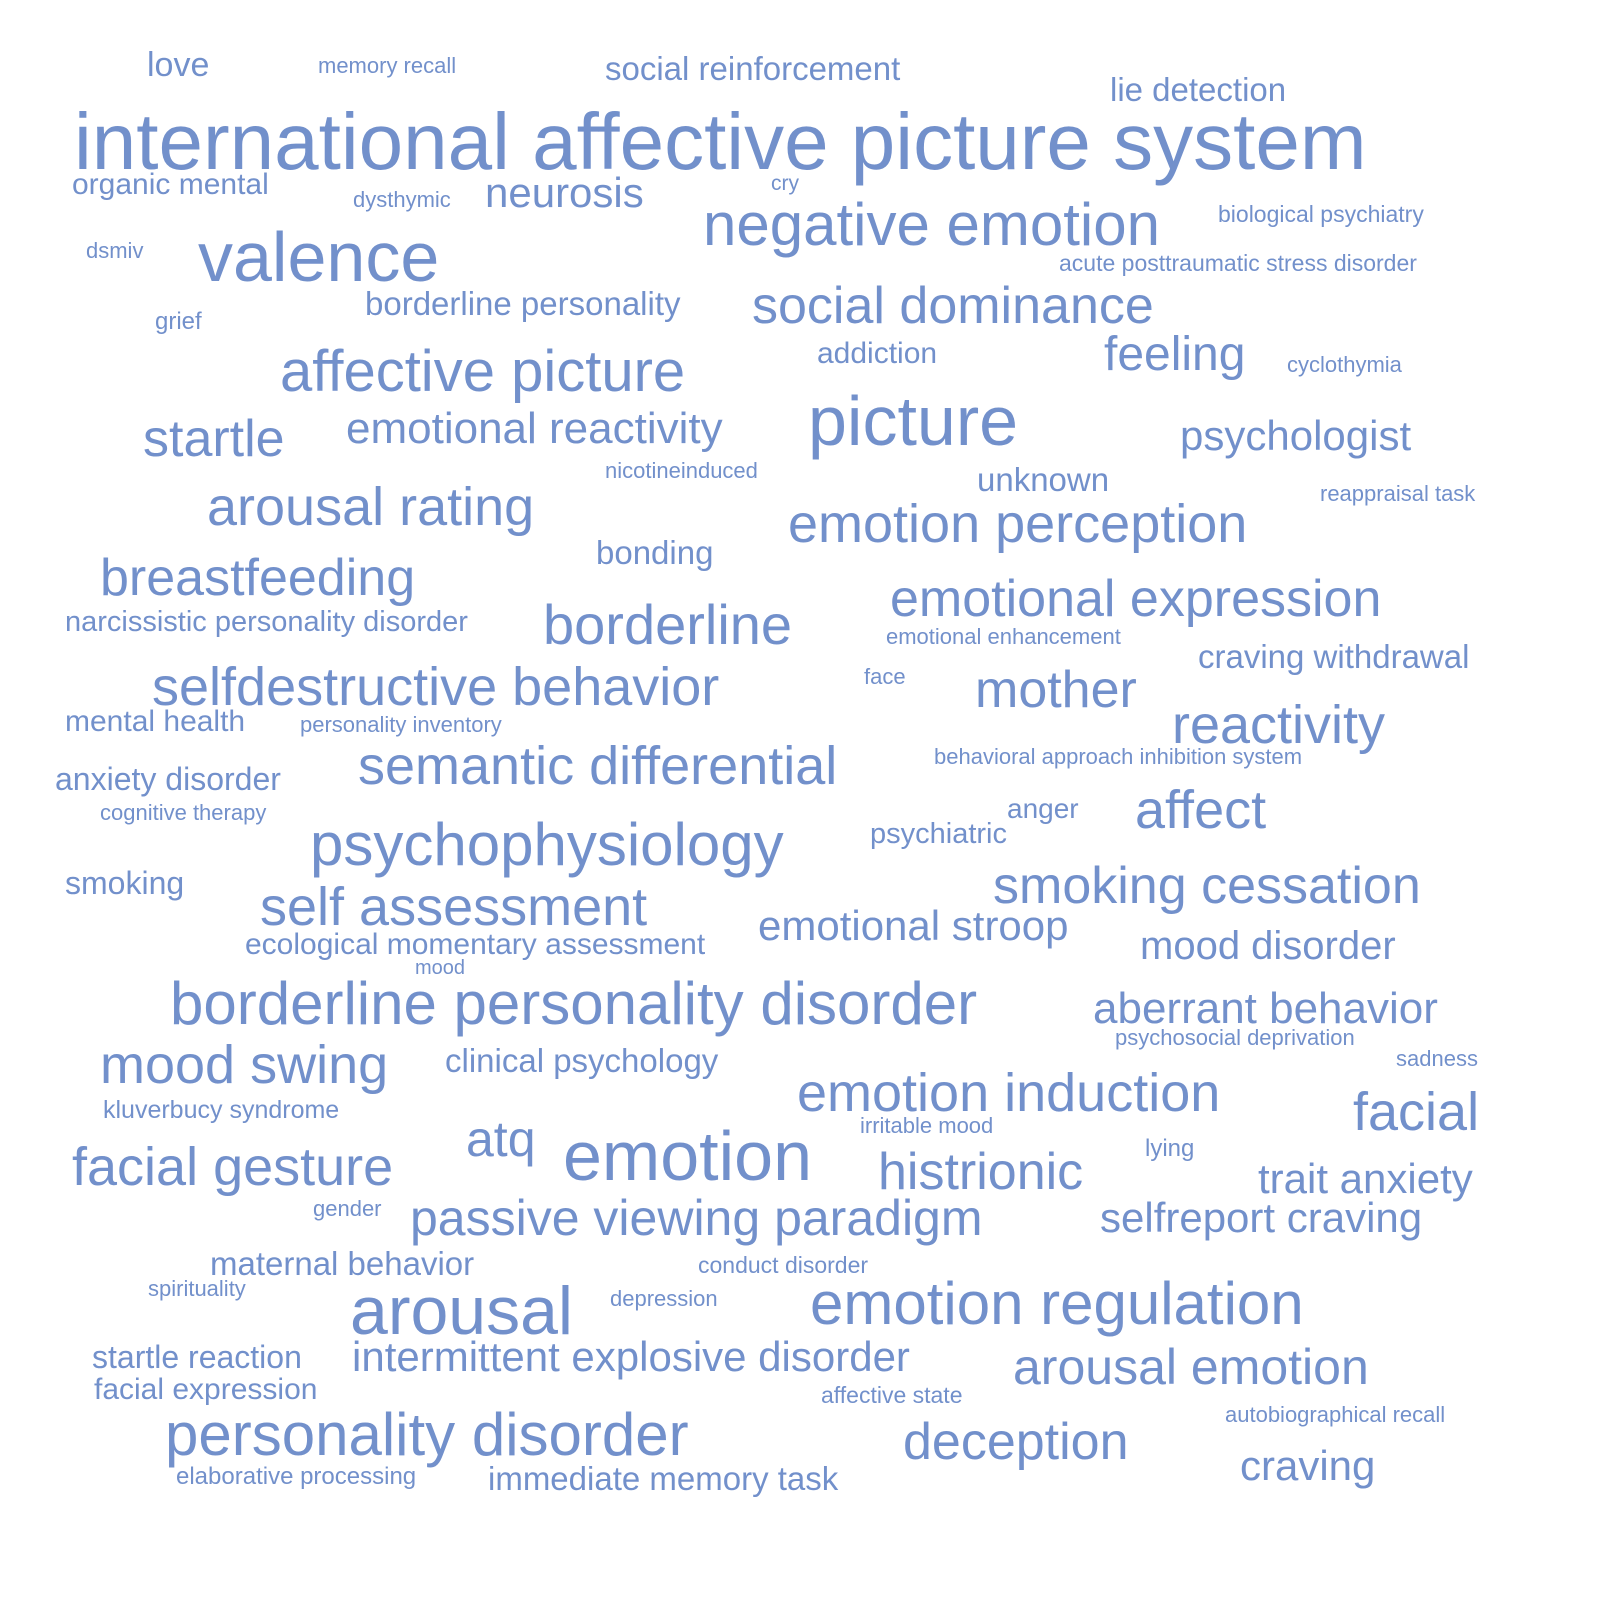 The width and height of the screenshot is (1609, 1610). I want to click on cloud-word: autobiographical recall, so click(1335, 1414).